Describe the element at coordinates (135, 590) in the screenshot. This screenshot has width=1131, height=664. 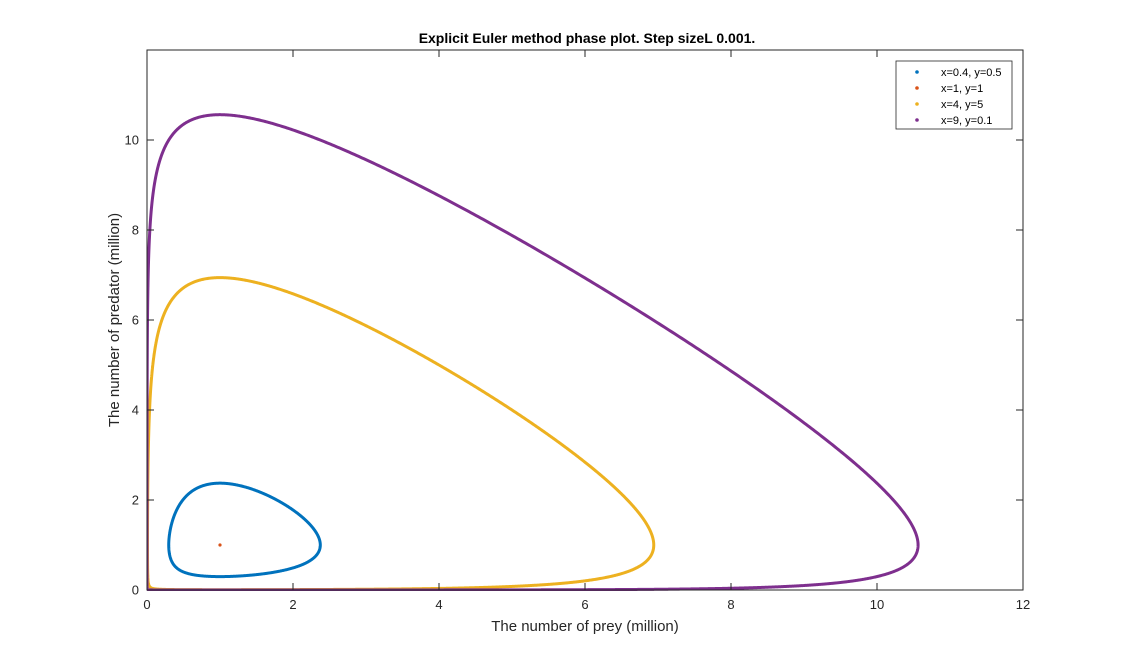
I see `y-tick-label: 0` at that location.